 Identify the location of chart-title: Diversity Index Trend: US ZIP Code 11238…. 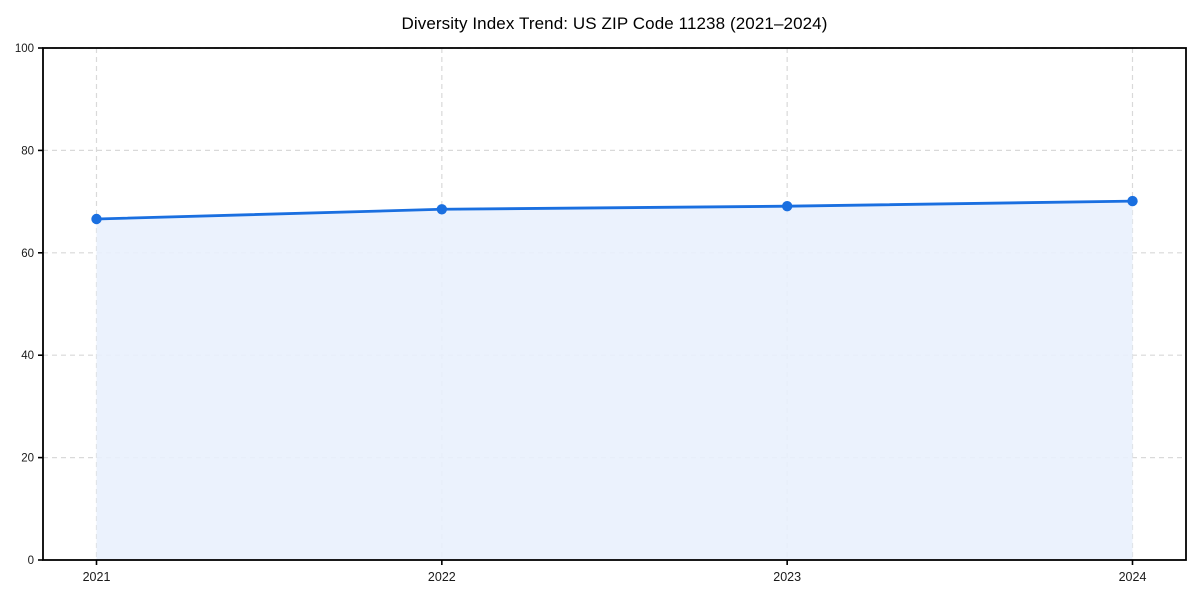
(614, 23).